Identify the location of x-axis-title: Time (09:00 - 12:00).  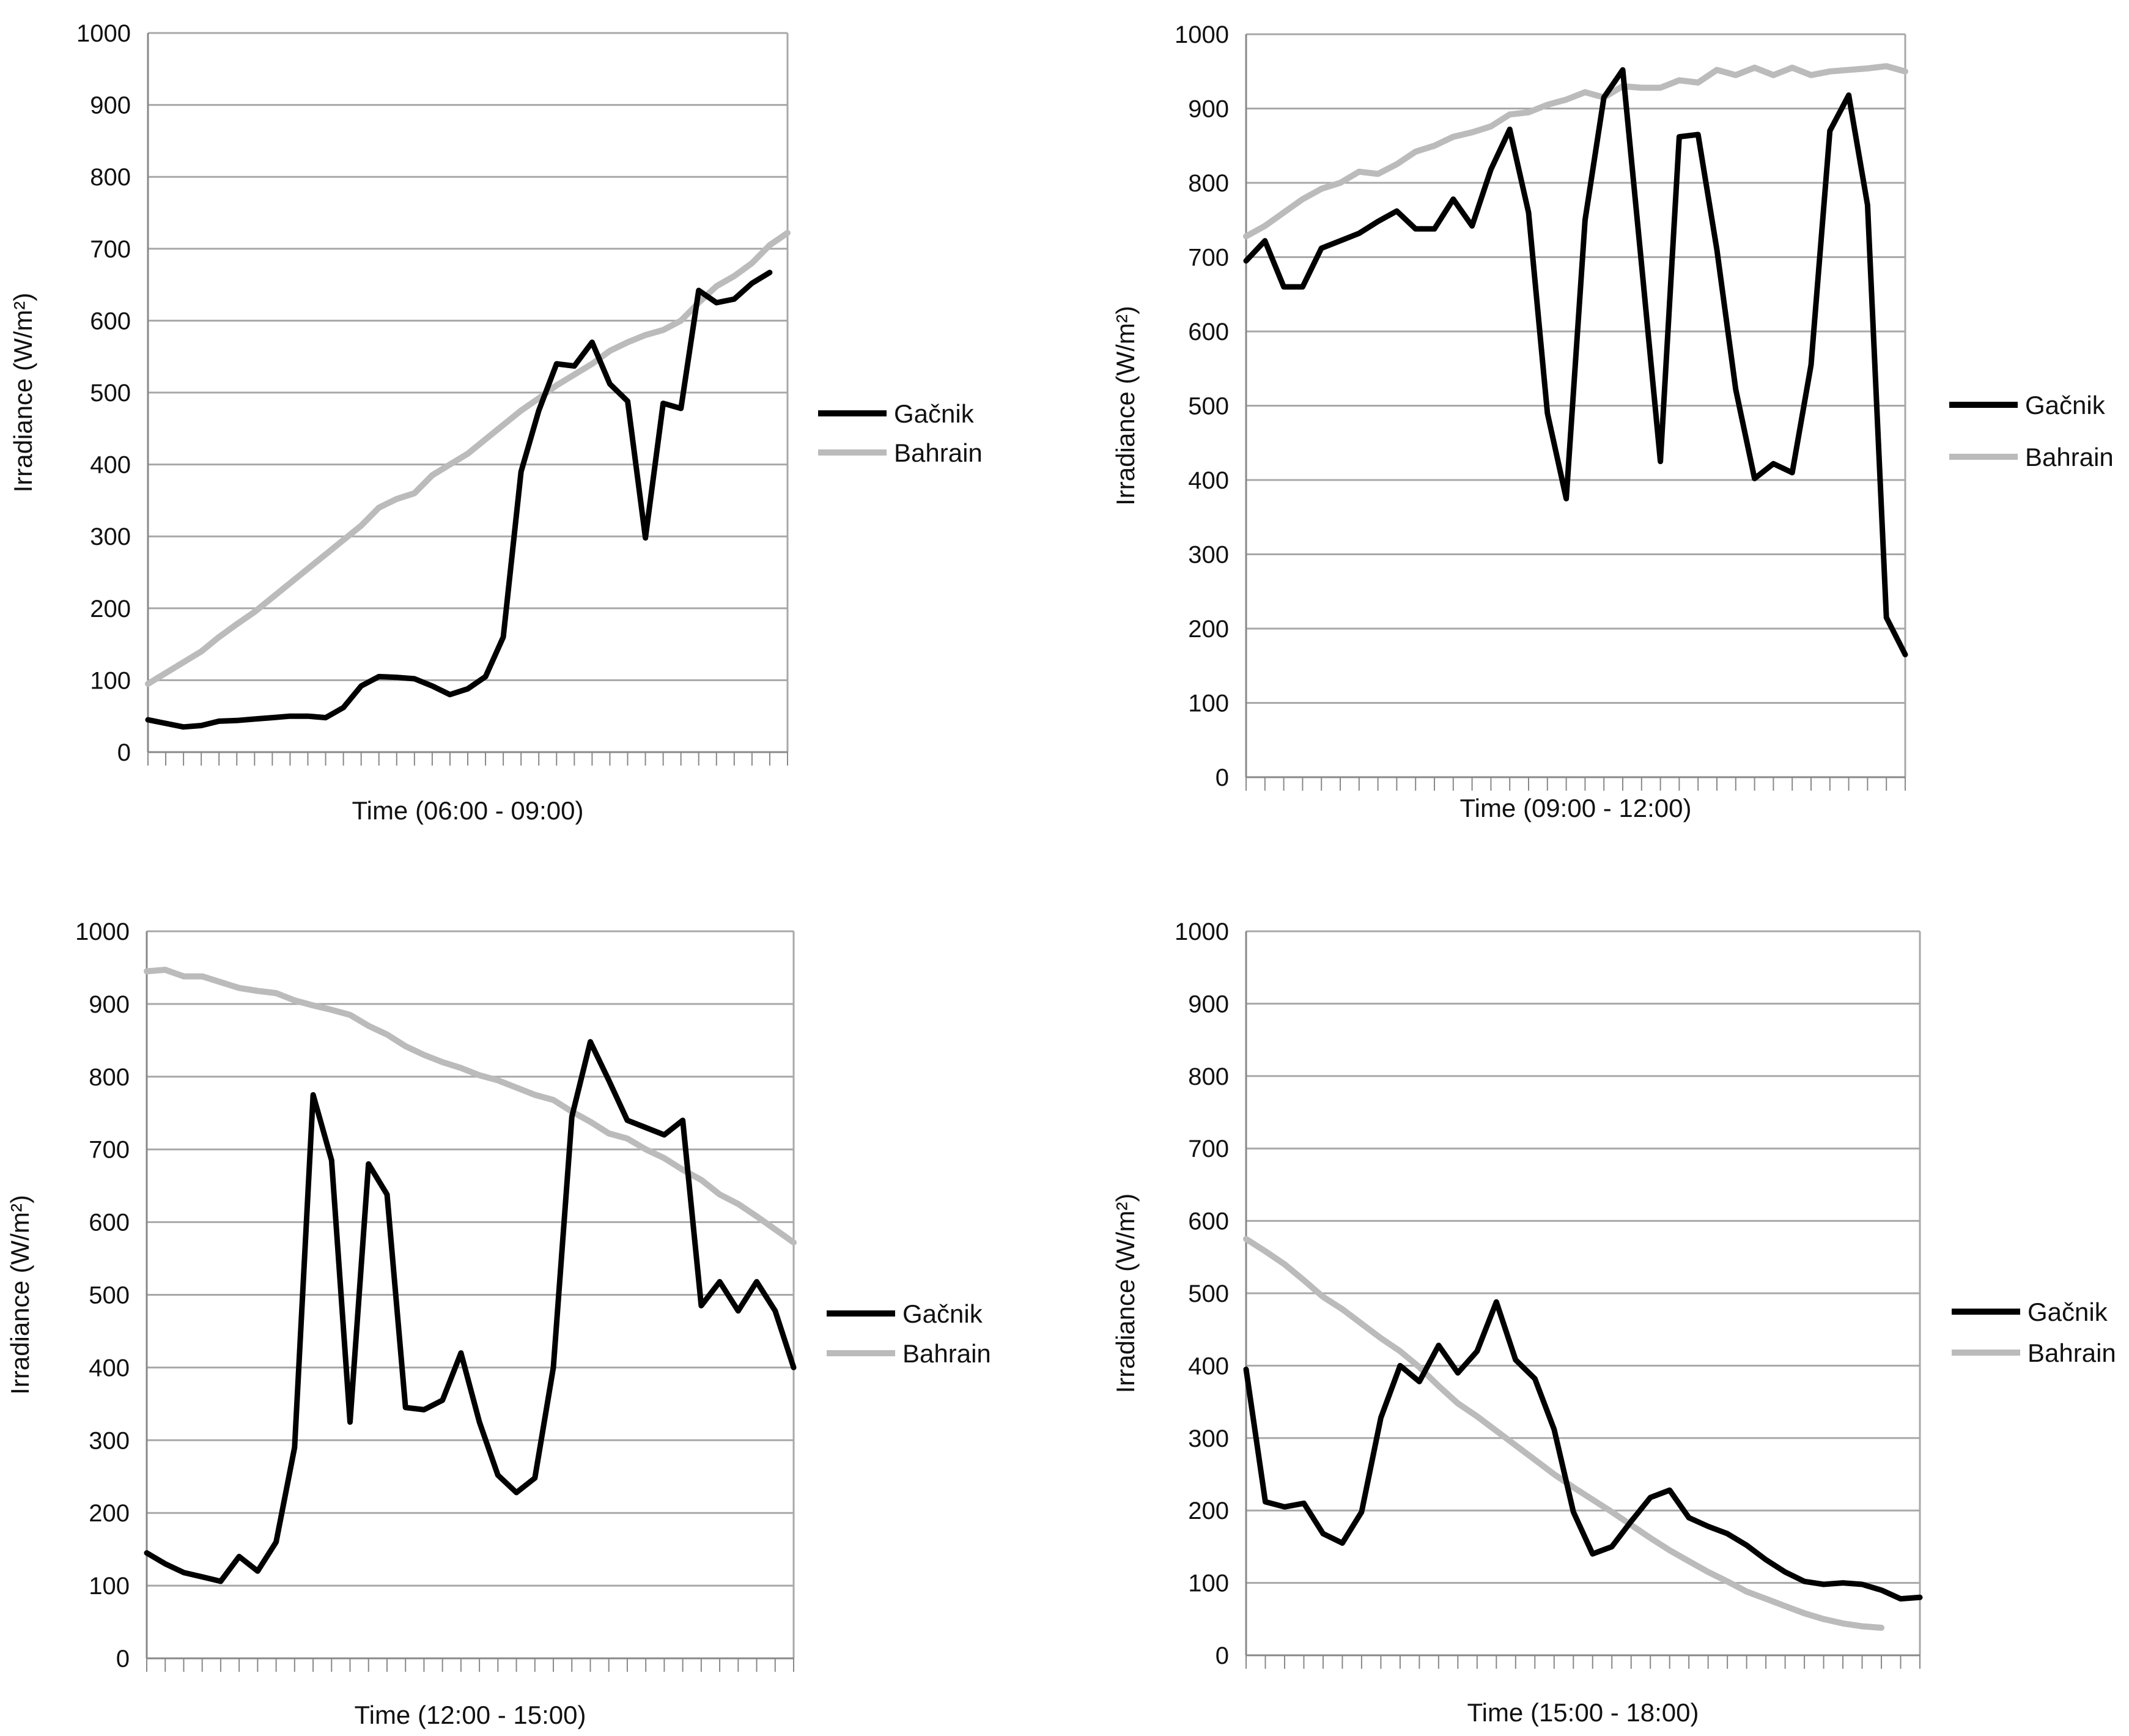
(1576, 808).